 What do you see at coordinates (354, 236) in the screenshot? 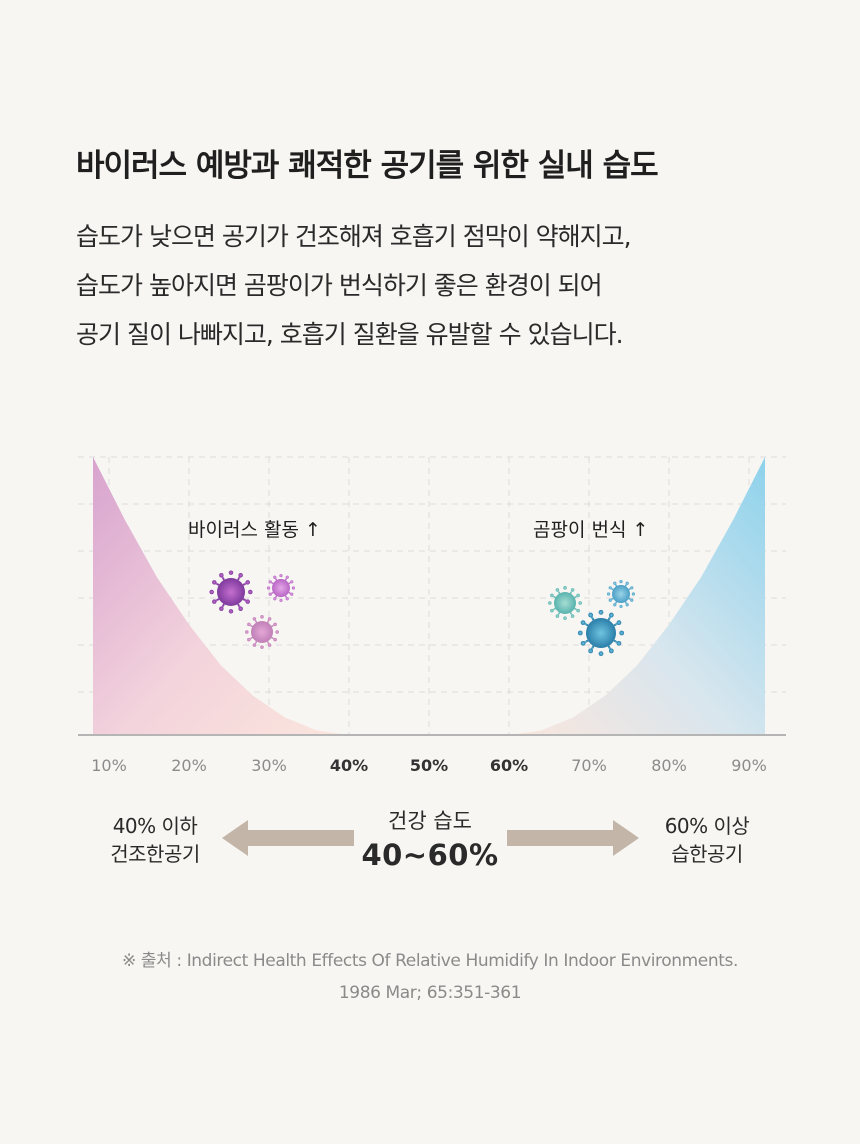
I see `description-line: 습도가 낮으면 공기가 건조해져 호흡기 점막이 약해지고,` at bounding box center [354, 236].